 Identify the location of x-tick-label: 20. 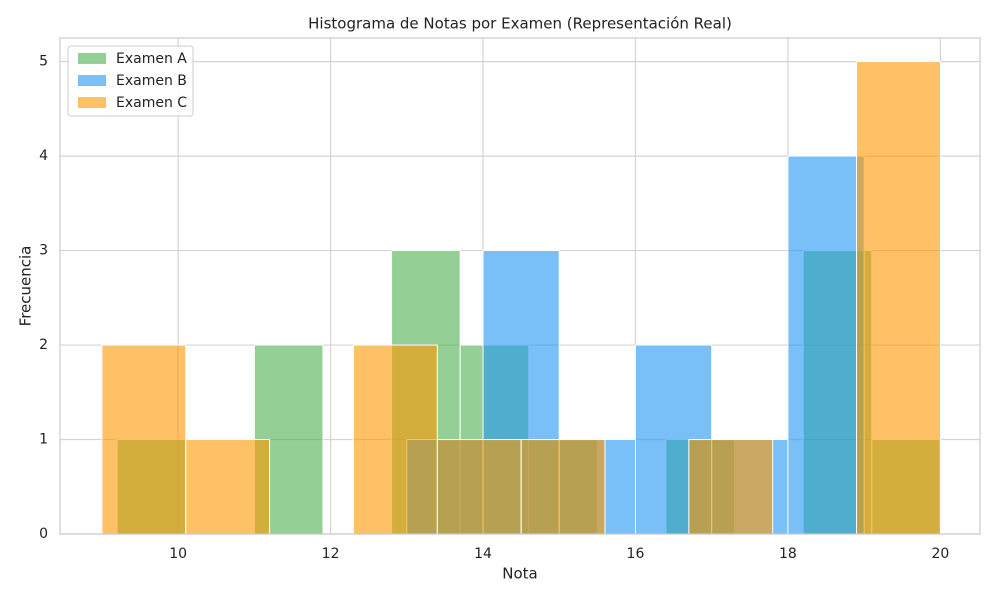
(940, 554).